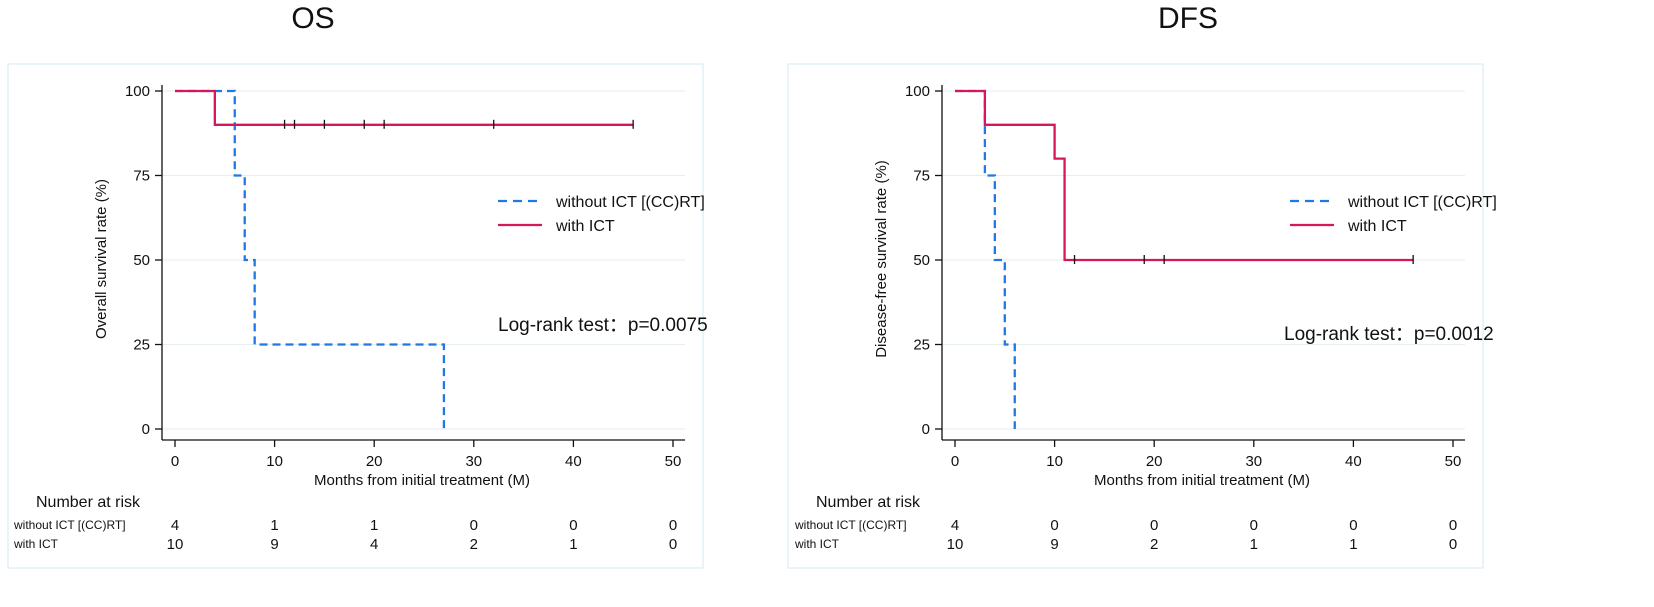  Describe the element at coordinates (374, 525) in the screenshot. I see `os-risk-value-without-20: 1` at that location.